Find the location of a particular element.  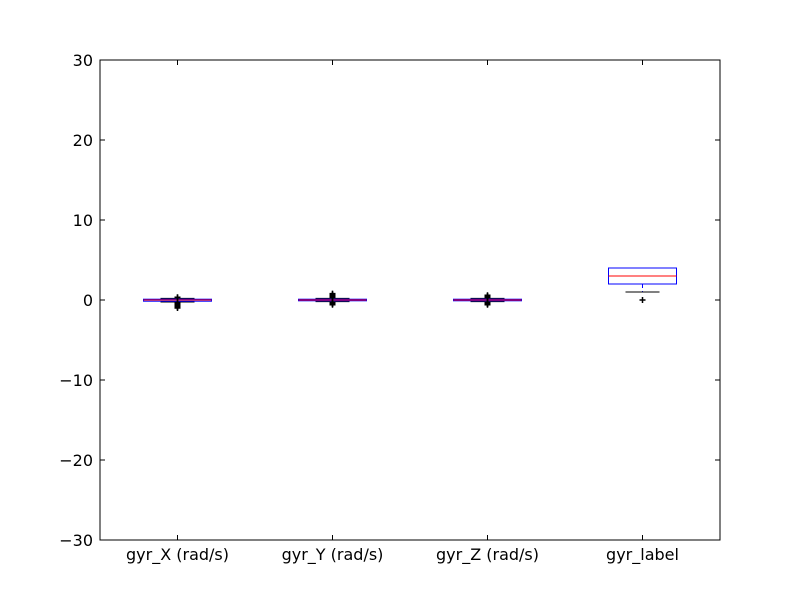

y-tick-label: −30 is located at coordinates (76, 540).